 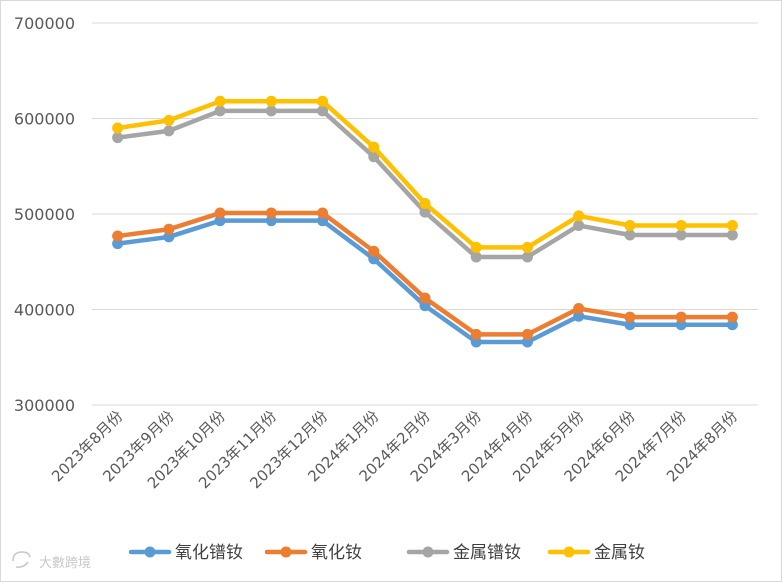 What do you see at coordinates (209, 553) in the screenshot?
I see `legend-label: 氧化镨钕` at bounding box center [209, 553].